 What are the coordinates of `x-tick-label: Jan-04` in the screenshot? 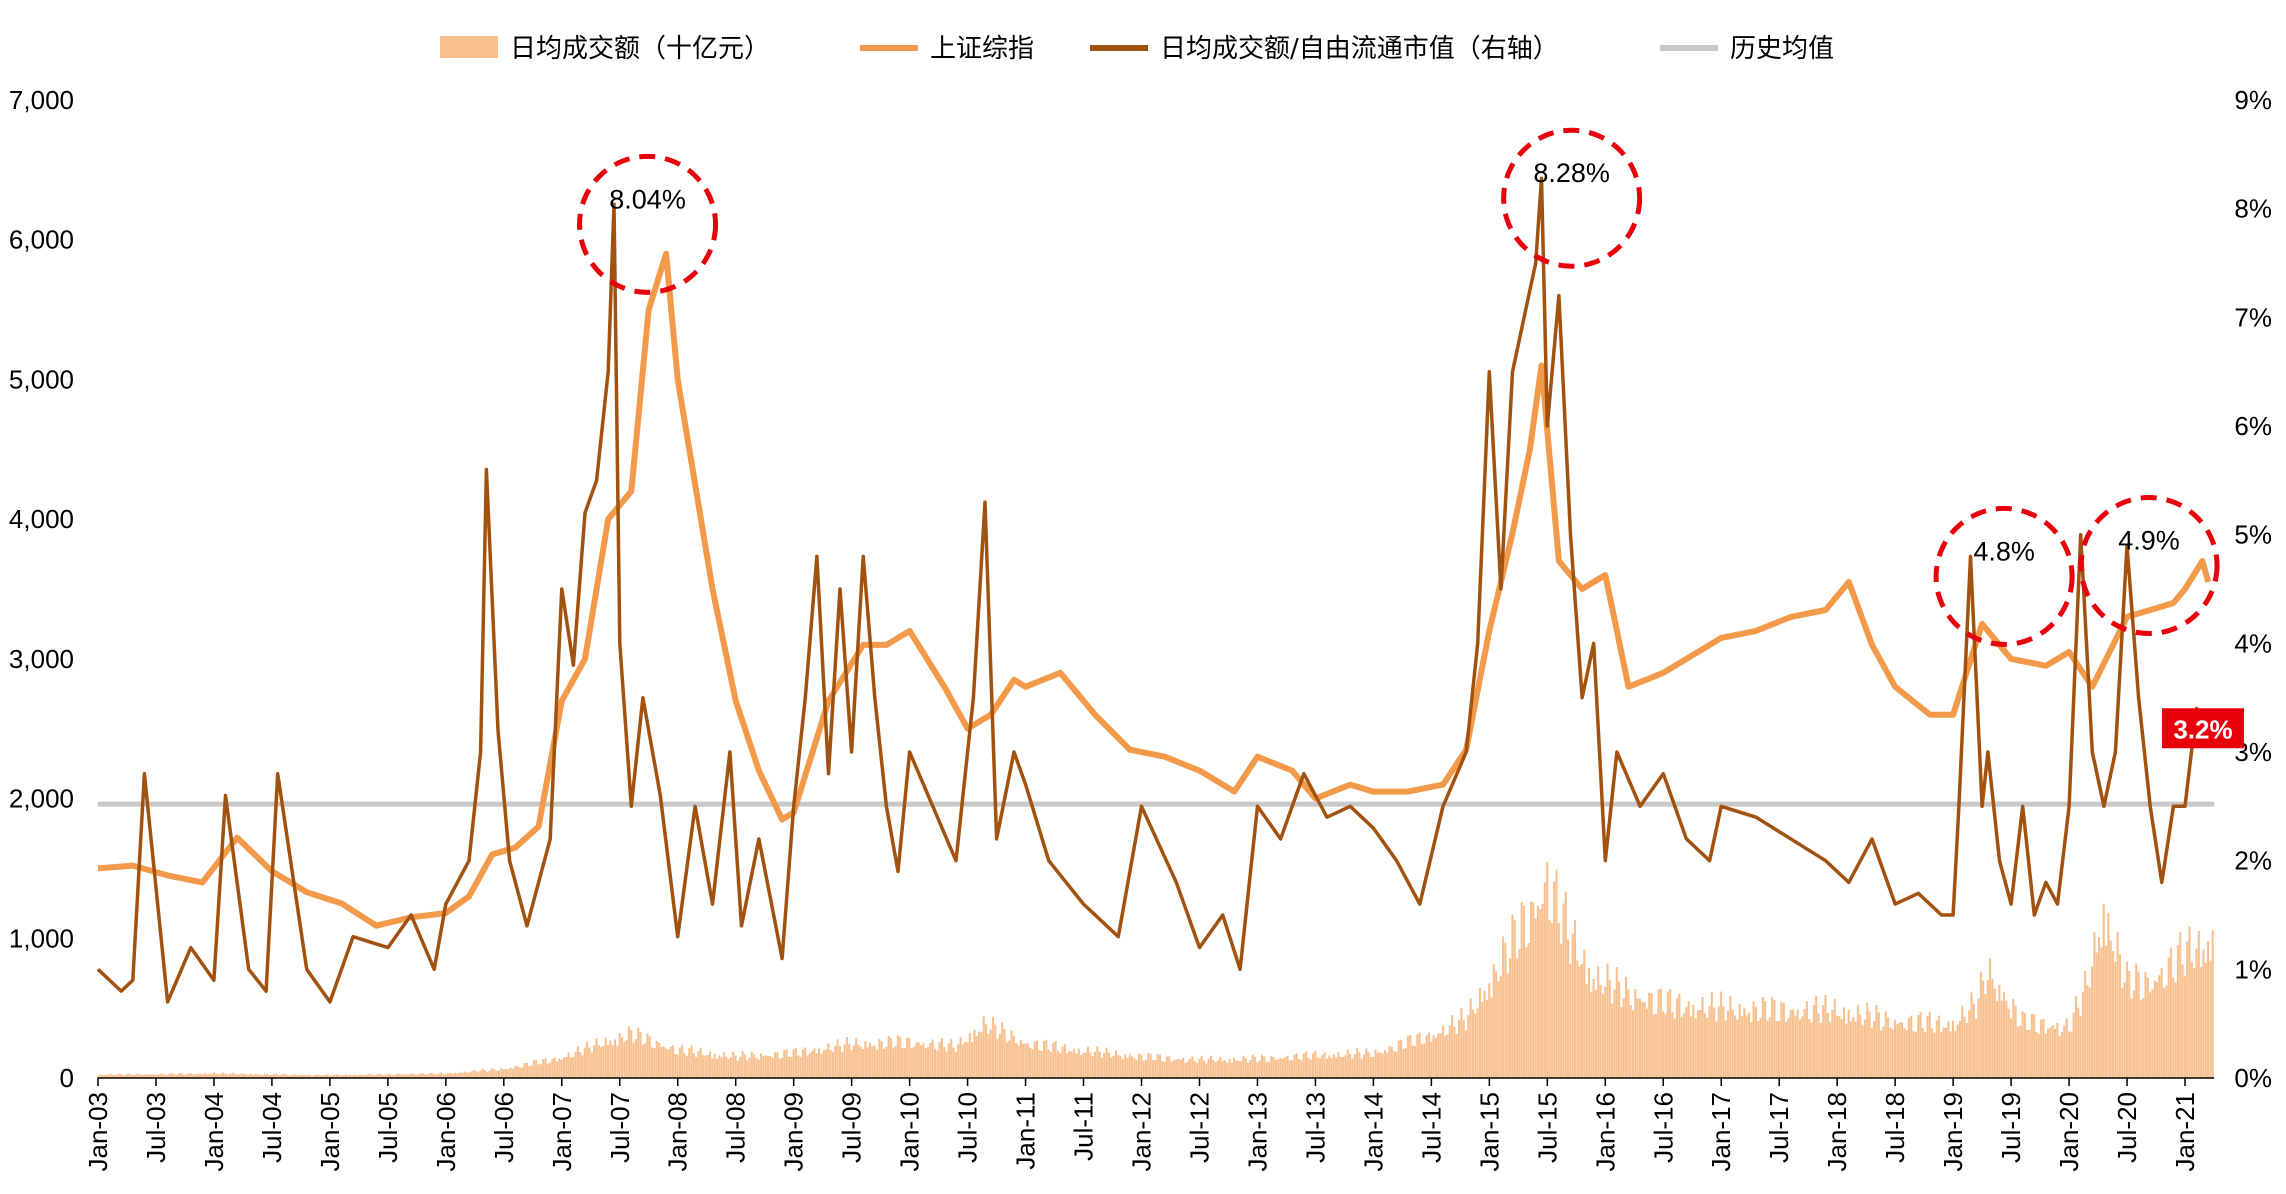 It's located at (214, 1132).